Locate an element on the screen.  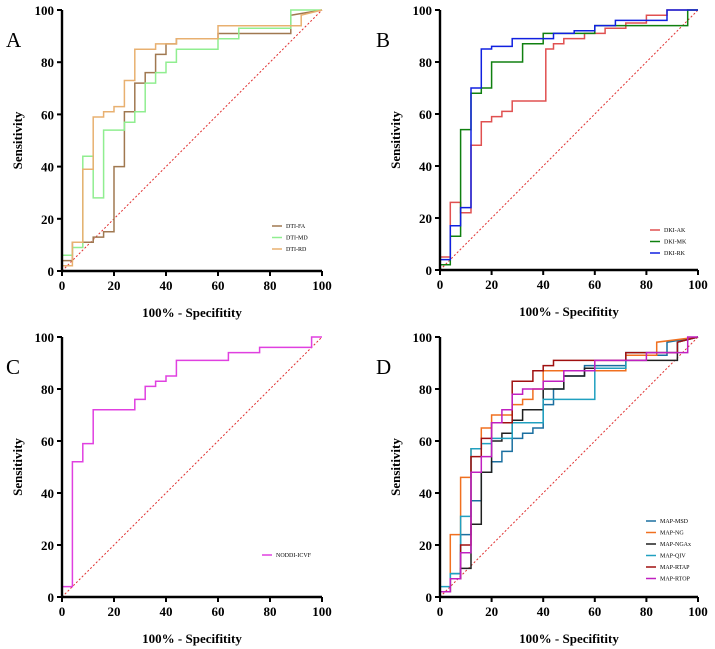
roc-curve-noddi-icvf is located at coordinates (191, 466).